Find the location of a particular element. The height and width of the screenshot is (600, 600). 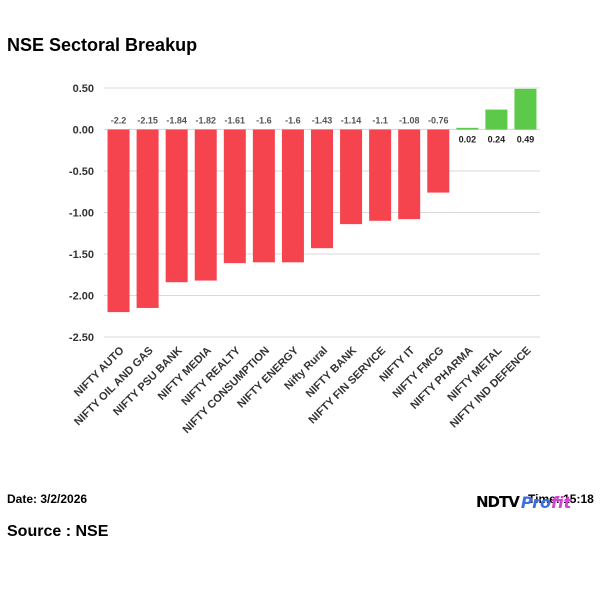

data-label: -2.2 is located at coordinates (119, 121).